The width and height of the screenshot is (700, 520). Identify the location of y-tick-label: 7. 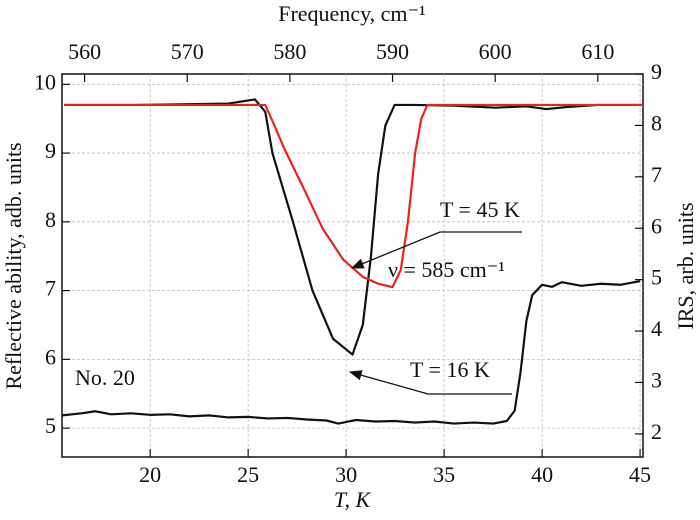
(50, 288).